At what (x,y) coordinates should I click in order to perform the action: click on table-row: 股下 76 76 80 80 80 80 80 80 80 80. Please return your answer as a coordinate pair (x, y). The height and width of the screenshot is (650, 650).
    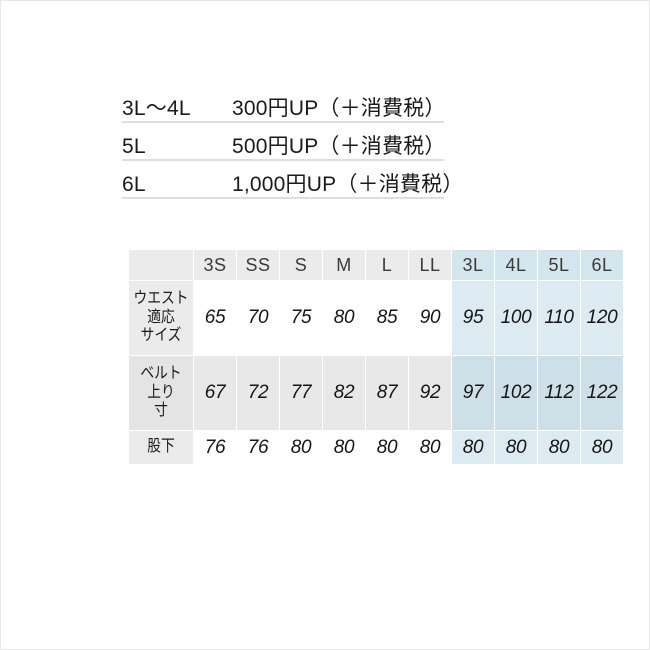
    Looking at the image, I should click on (376, 447).